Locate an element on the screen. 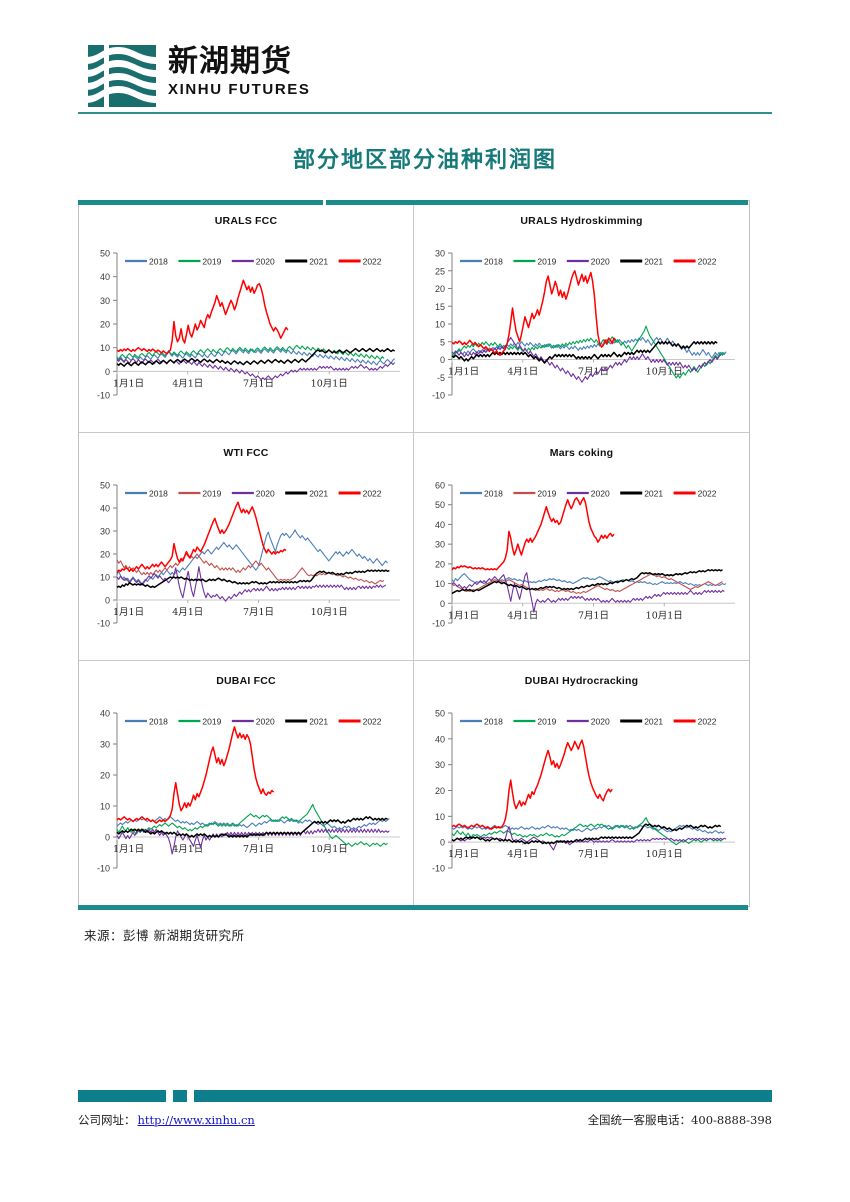 The image size is (850, 1202). footer-website: 公司网址： http://www.xinhu.cn is located at coordinates (166, 1120).